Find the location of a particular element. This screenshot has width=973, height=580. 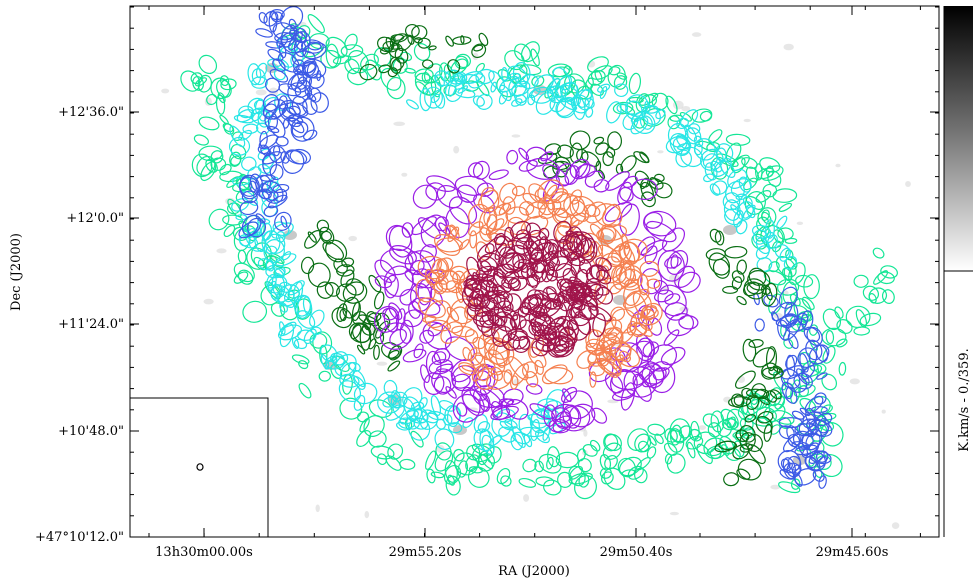

x-tick-label: 29m55.20s is located at coordinates (425, 552).